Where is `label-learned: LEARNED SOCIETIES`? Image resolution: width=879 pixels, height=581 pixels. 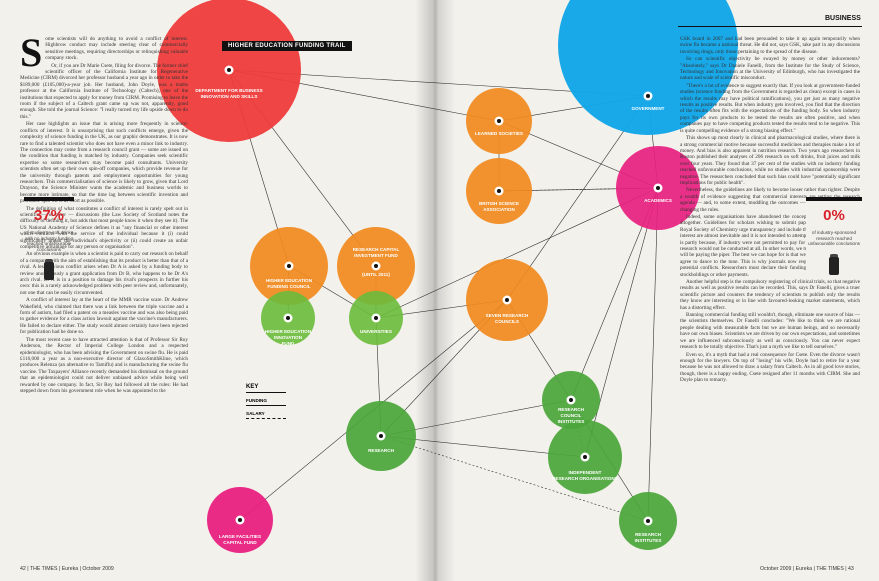 label-learned: LEARNED SOCIETIES is located at coordinates (499, 133).